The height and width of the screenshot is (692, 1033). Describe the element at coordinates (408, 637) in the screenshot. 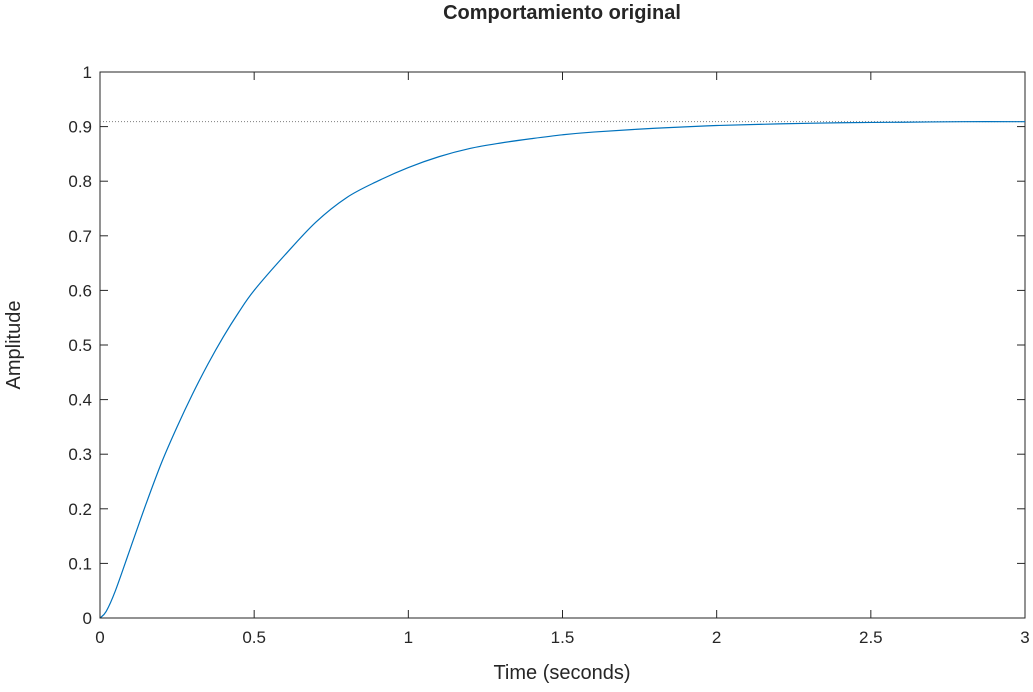

I see `x-tick-label: 1` at that location.